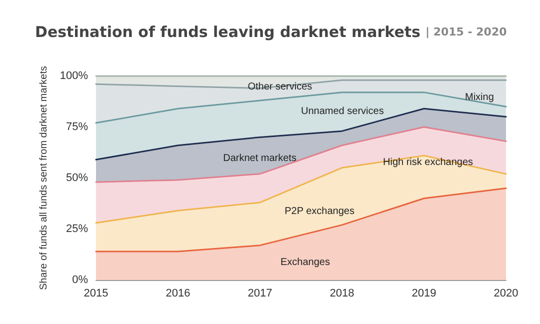  I want to click on annotation: Unnamed services, so click(342, 112).